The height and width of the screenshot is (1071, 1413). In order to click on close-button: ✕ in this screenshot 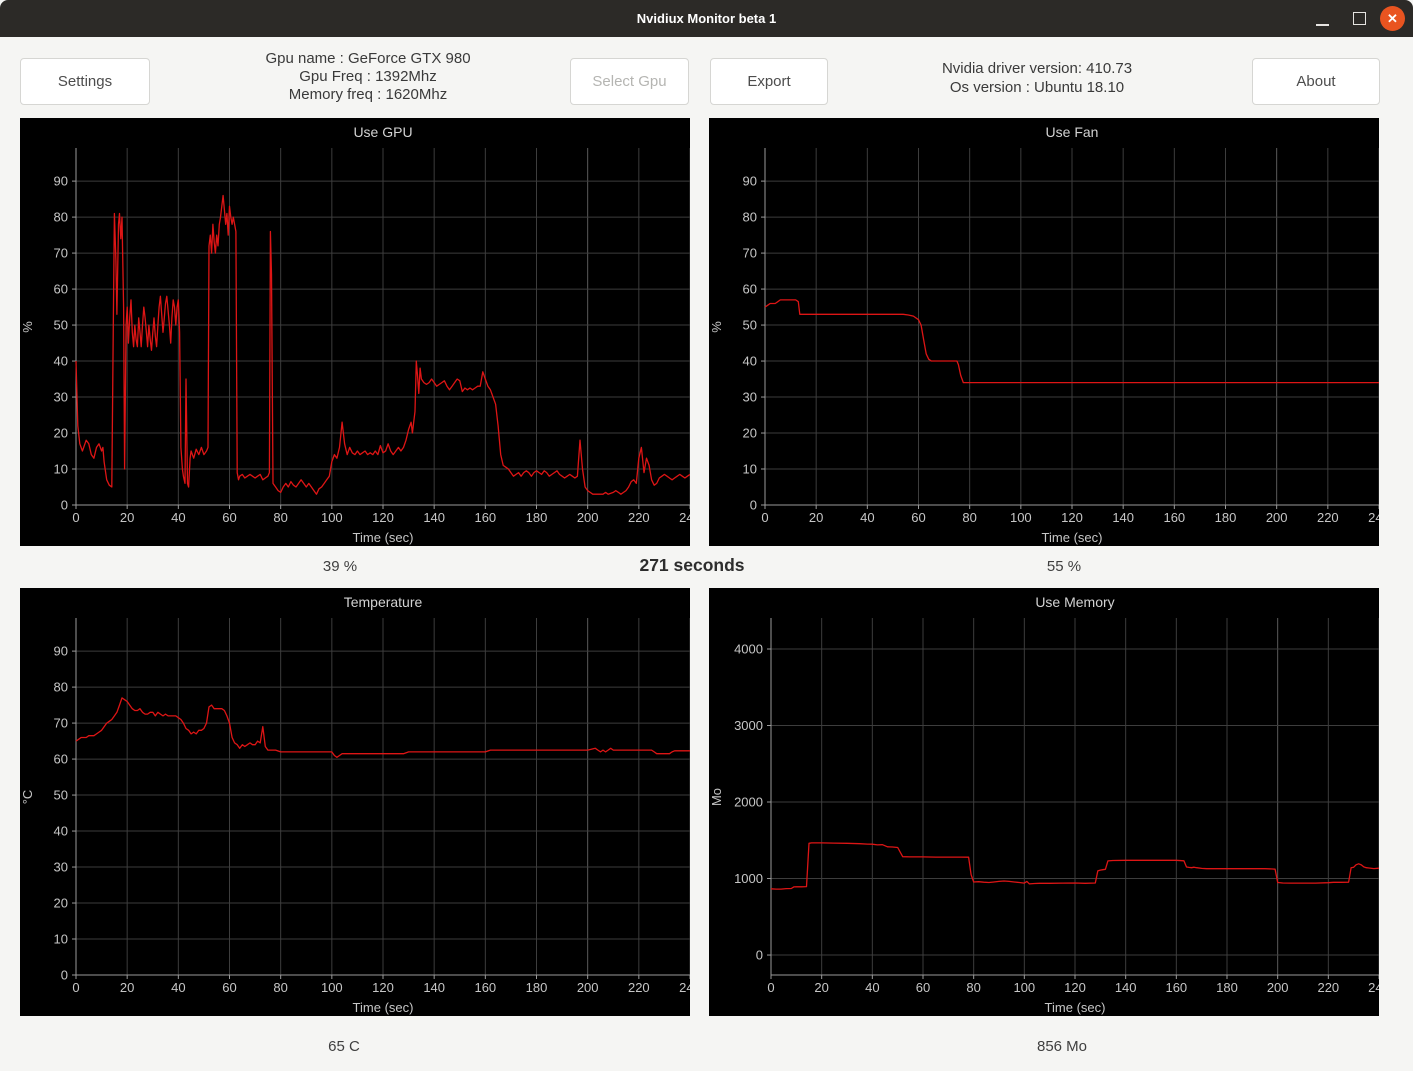, I will do `click(1393, 18)`.